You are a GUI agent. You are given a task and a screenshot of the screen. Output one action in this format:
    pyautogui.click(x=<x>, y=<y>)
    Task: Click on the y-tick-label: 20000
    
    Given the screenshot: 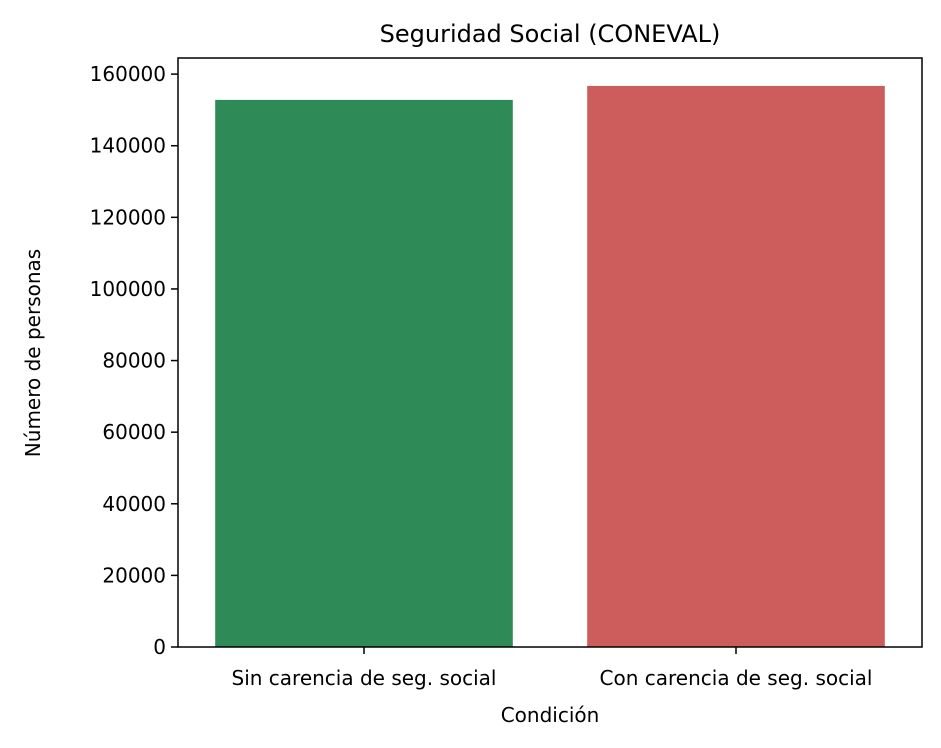 What is the action you would take?
    pyautogui.click(x=134, y=575)
    